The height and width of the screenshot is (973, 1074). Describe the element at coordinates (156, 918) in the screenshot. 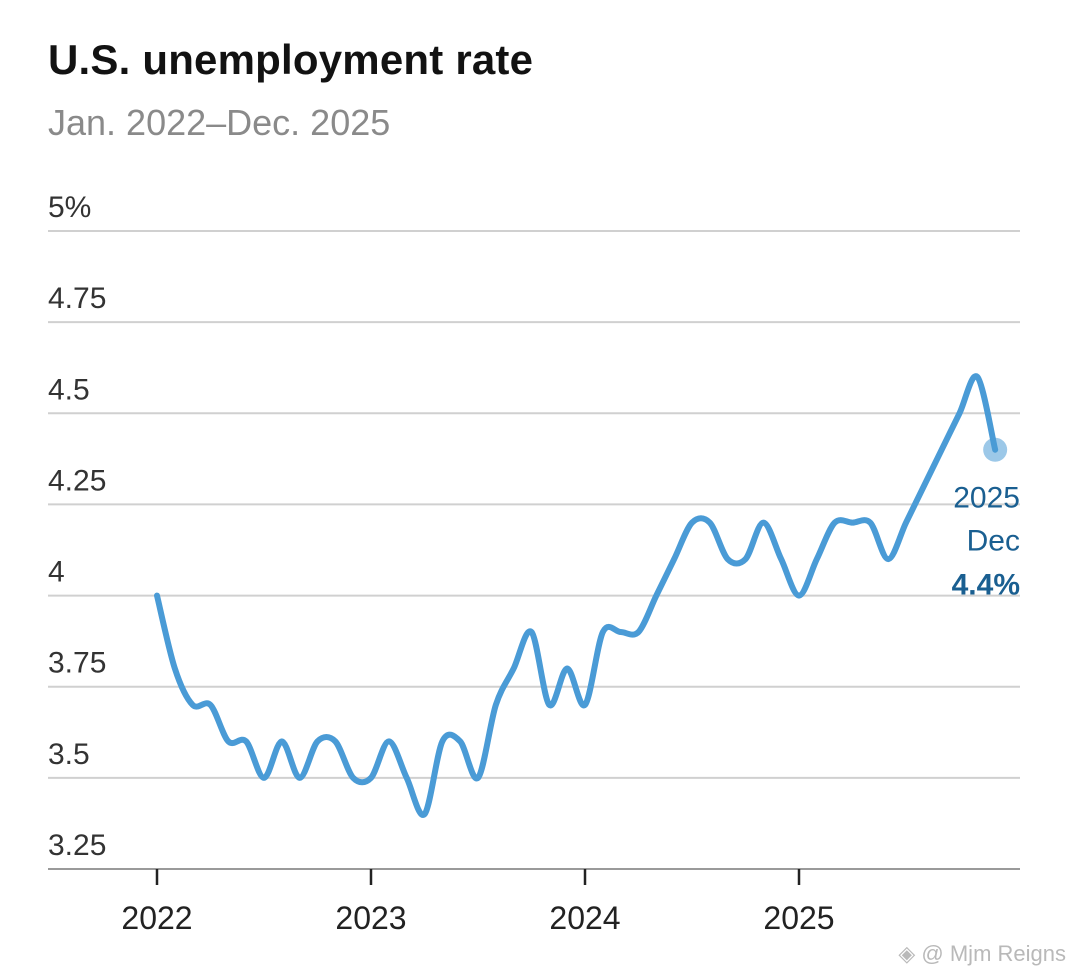

I see `x-tick-label: 2022` at that location.